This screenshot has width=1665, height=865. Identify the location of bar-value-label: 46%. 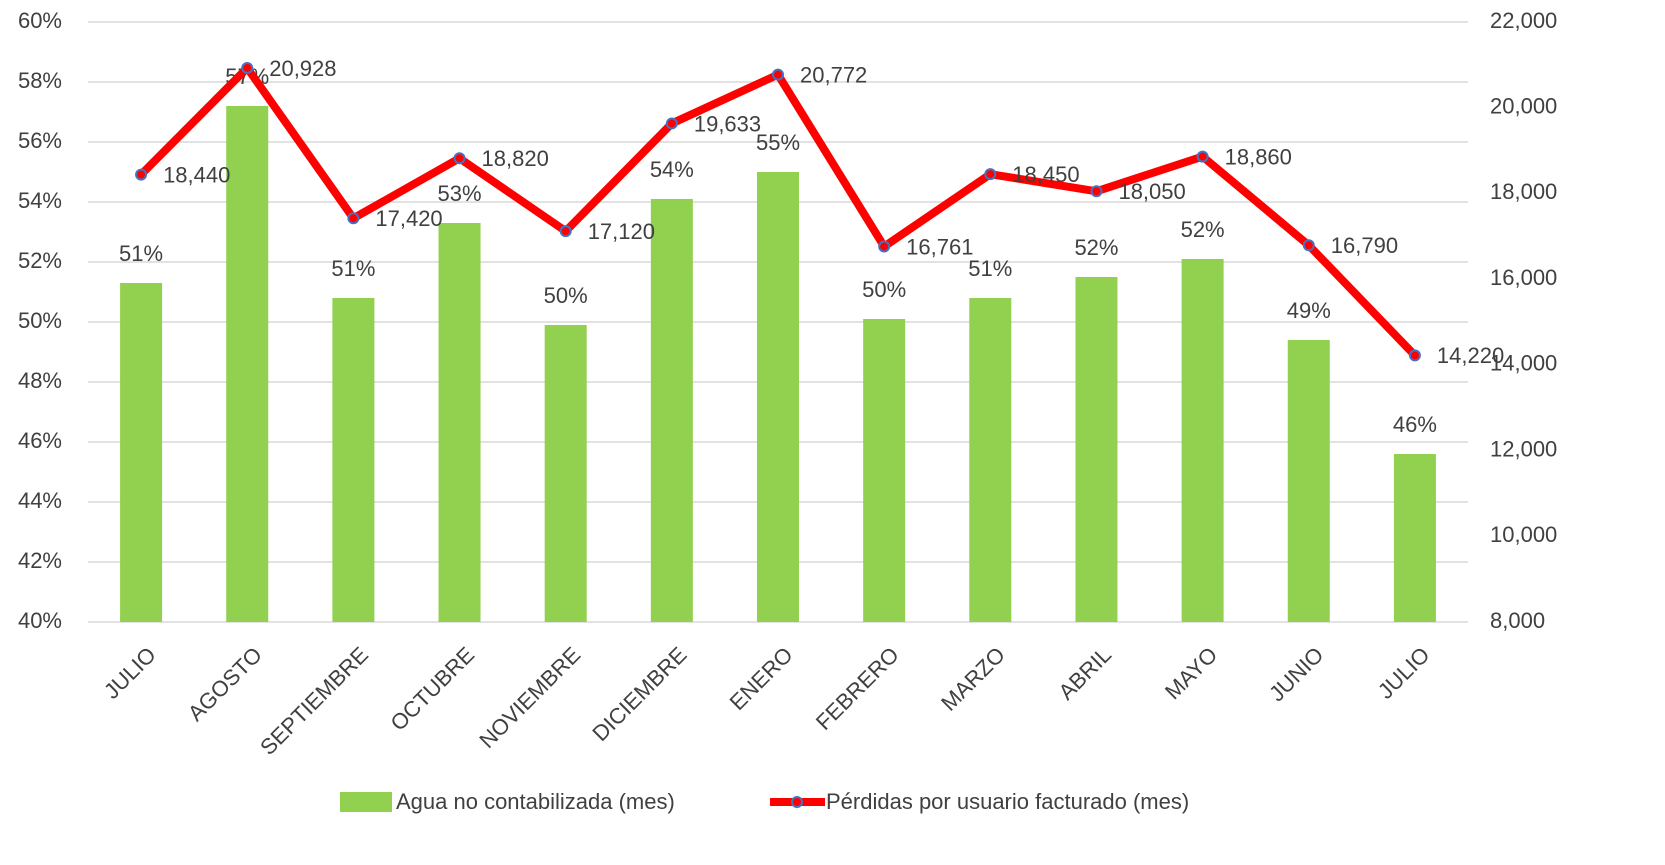
(1415, 424).